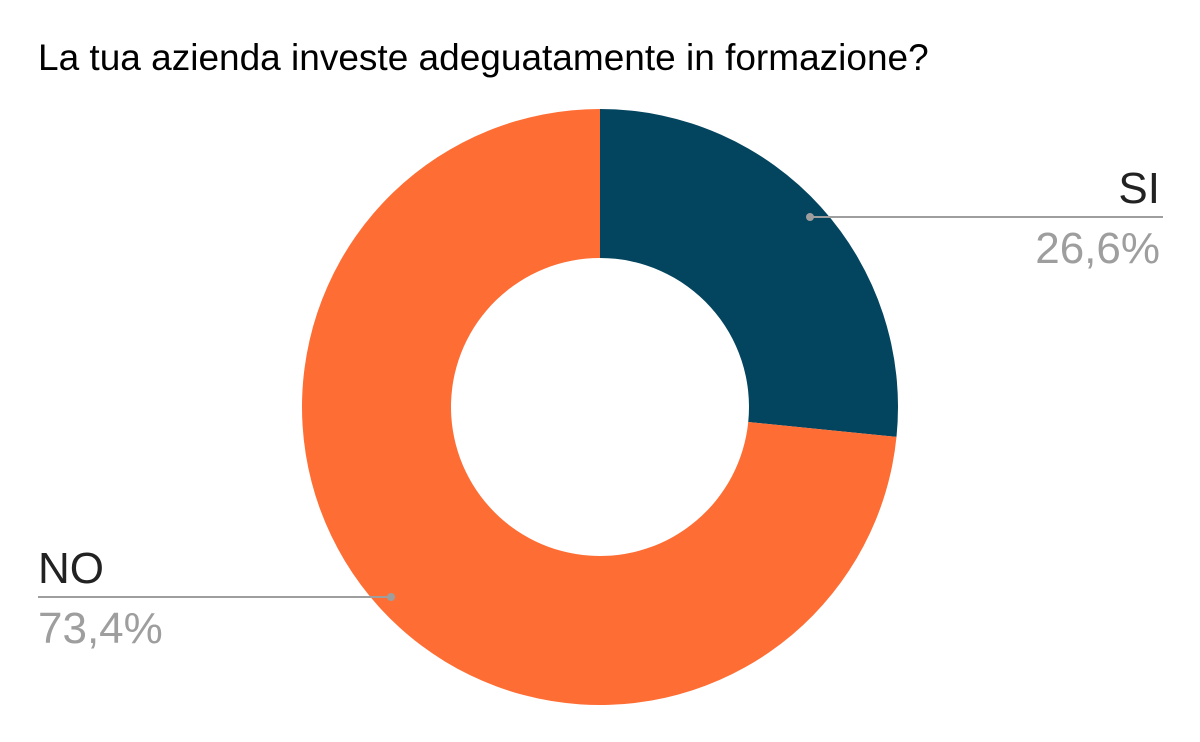 This screenshot has height=742, width=1200. I want to click on leader-dot-no, so click(391, 597).